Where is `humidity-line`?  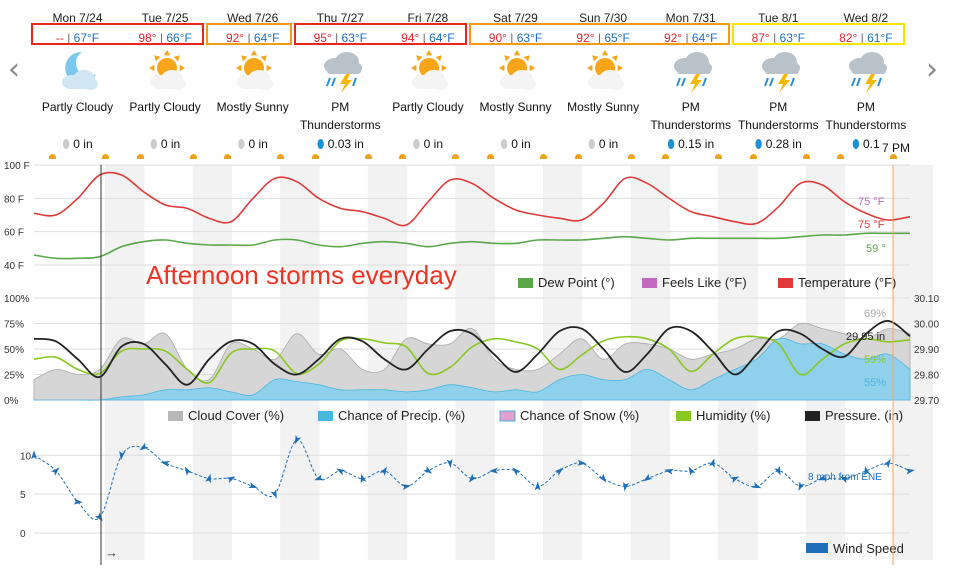 humidity-line is located at coordinates (472, 359).